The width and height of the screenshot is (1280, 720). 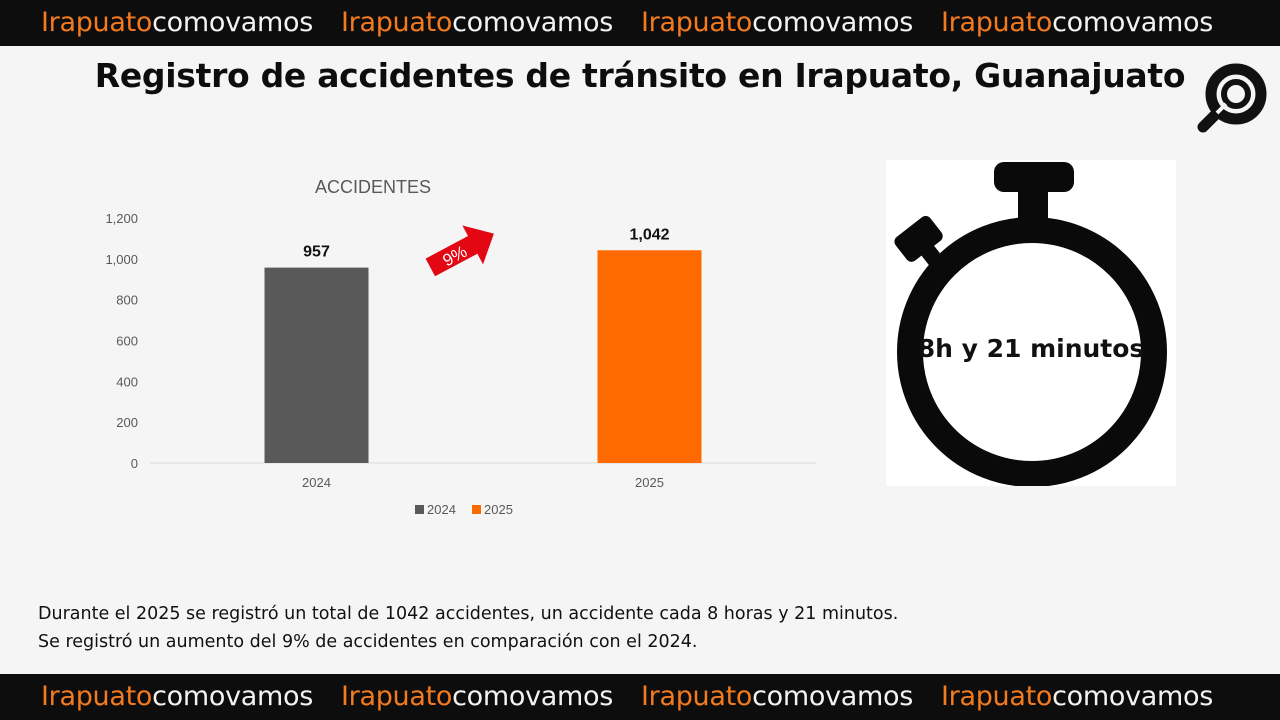 What do you see at coordinates (649, 234) in the screenshot?
I see `bar-value-label: 1,042` at bounding box center [649, 234].